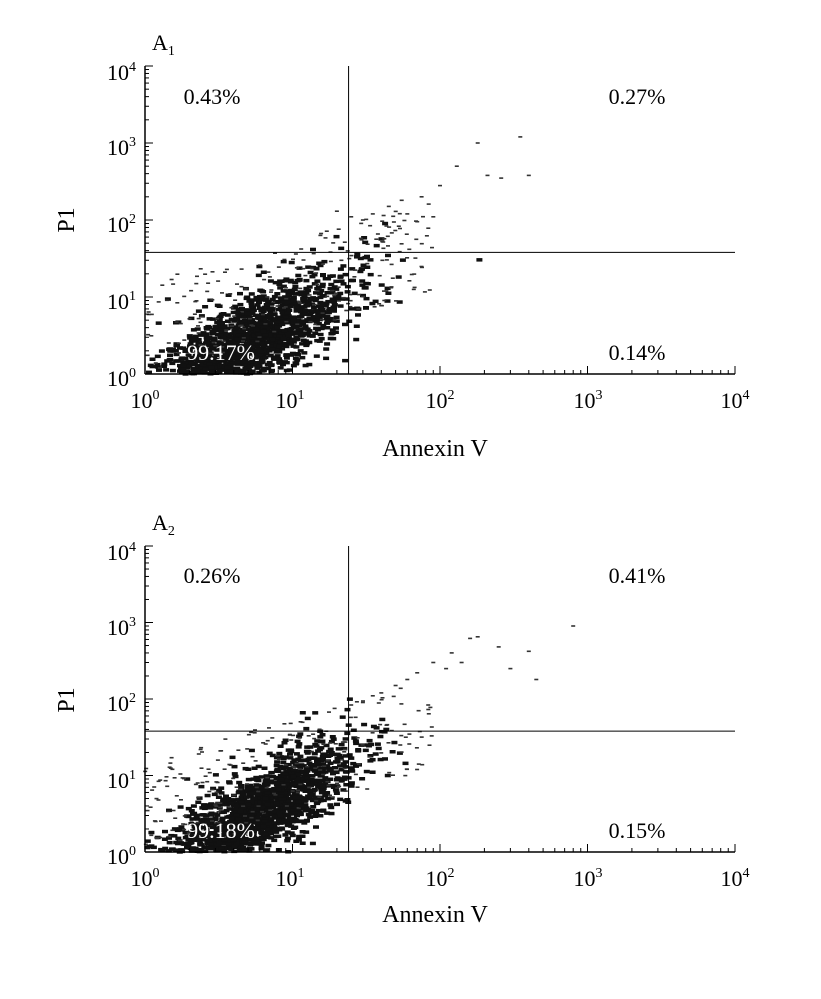  What do you see at coordinates (588, 400) in the screenshot?
I see `x-tick-label: 103` at bounding box center [588, 400].